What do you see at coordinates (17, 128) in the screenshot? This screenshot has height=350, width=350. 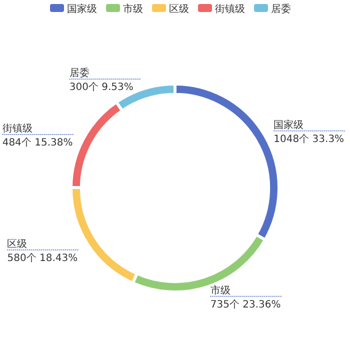 I see `slice-label: 街镇级` at bounding box center [17, 128].